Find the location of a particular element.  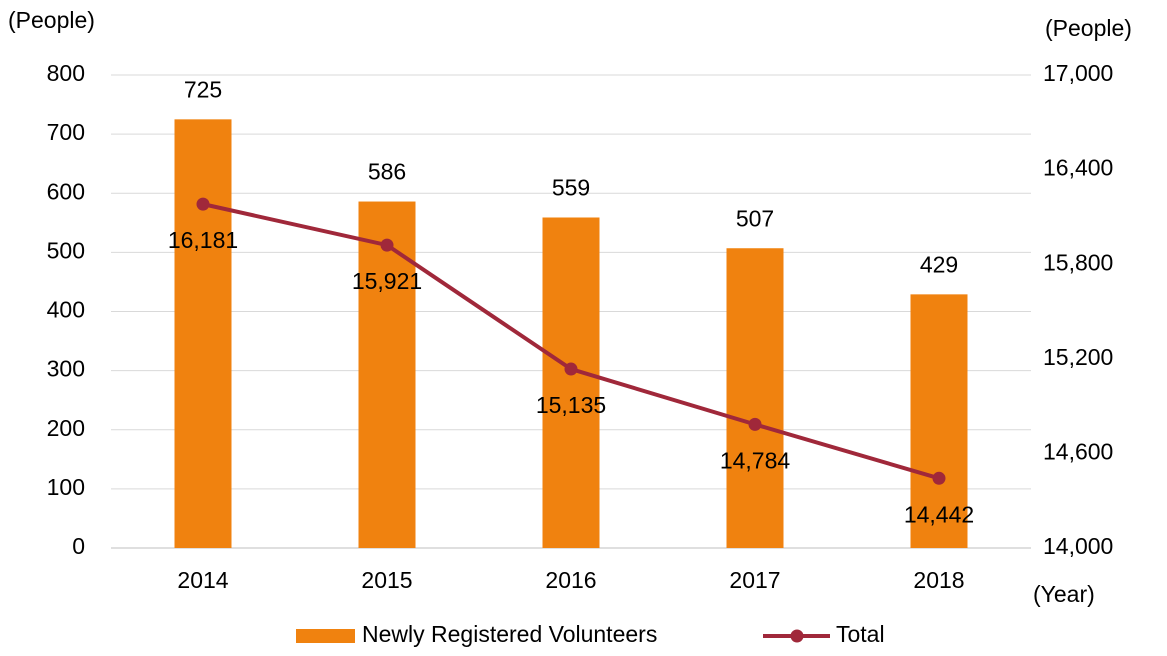

y2-tick-label: 15,200 is located at coordinates (1078, 357).